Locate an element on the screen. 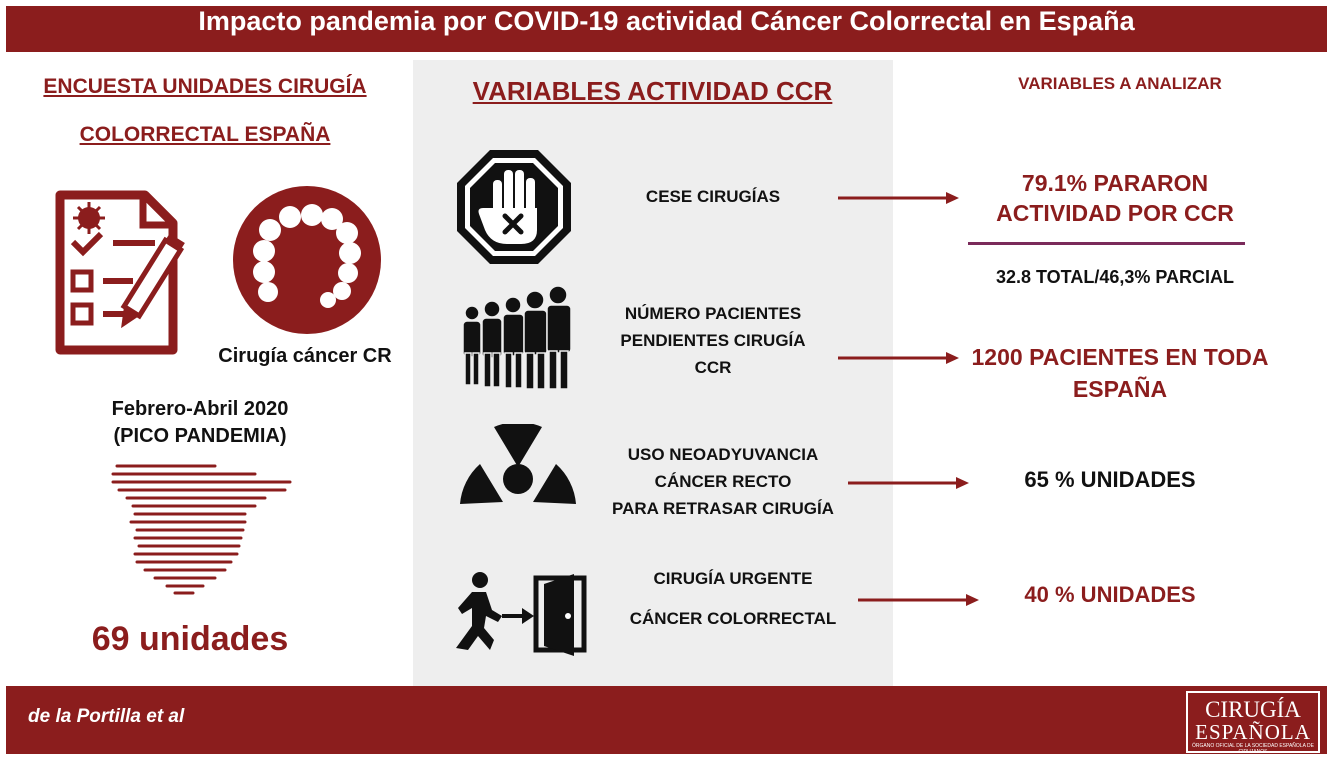 The width and height of the screenshot is (1333, 760). result-1-line1: 79.1% PARARON is located at coordinates (1115, 183).